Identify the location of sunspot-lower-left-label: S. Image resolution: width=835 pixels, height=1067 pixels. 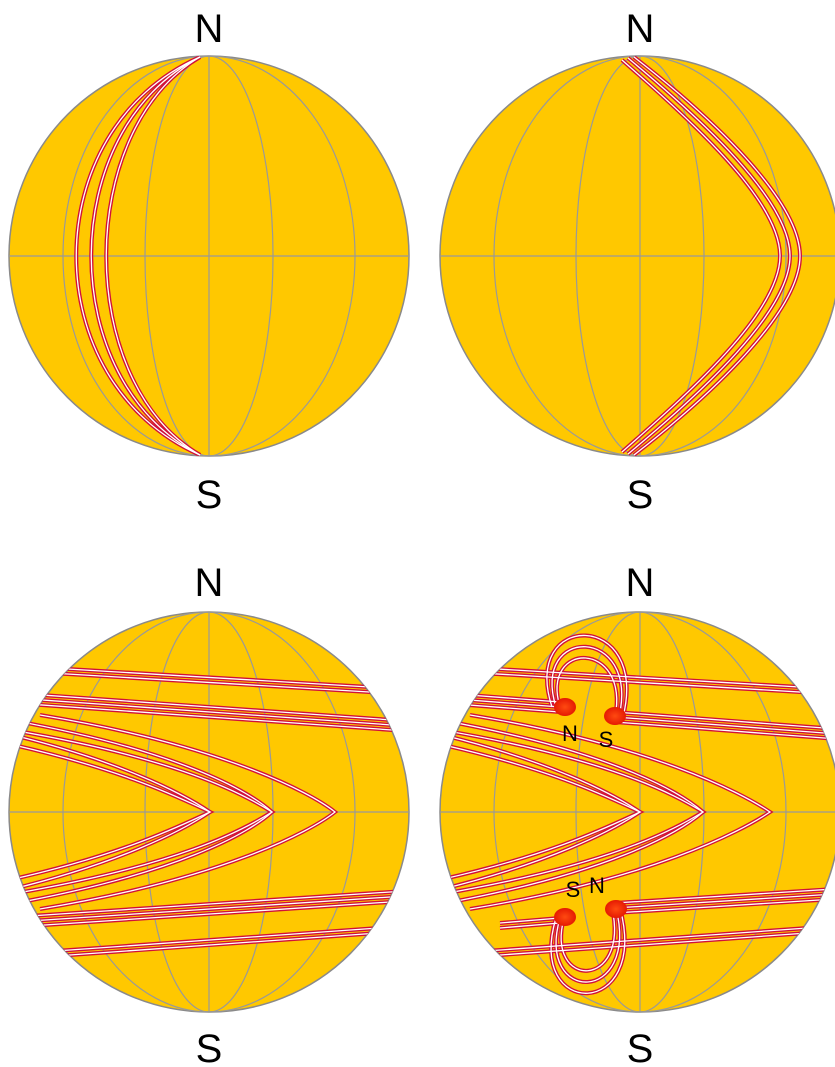
(573, 889).